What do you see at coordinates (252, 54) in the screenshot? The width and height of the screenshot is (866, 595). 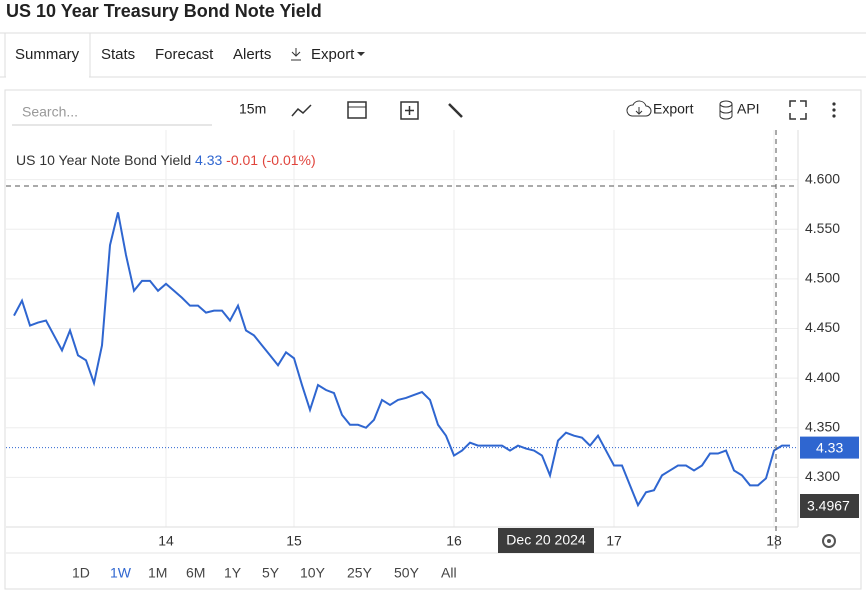 I see `tab: Alerts` at bounding box center [252, 54].